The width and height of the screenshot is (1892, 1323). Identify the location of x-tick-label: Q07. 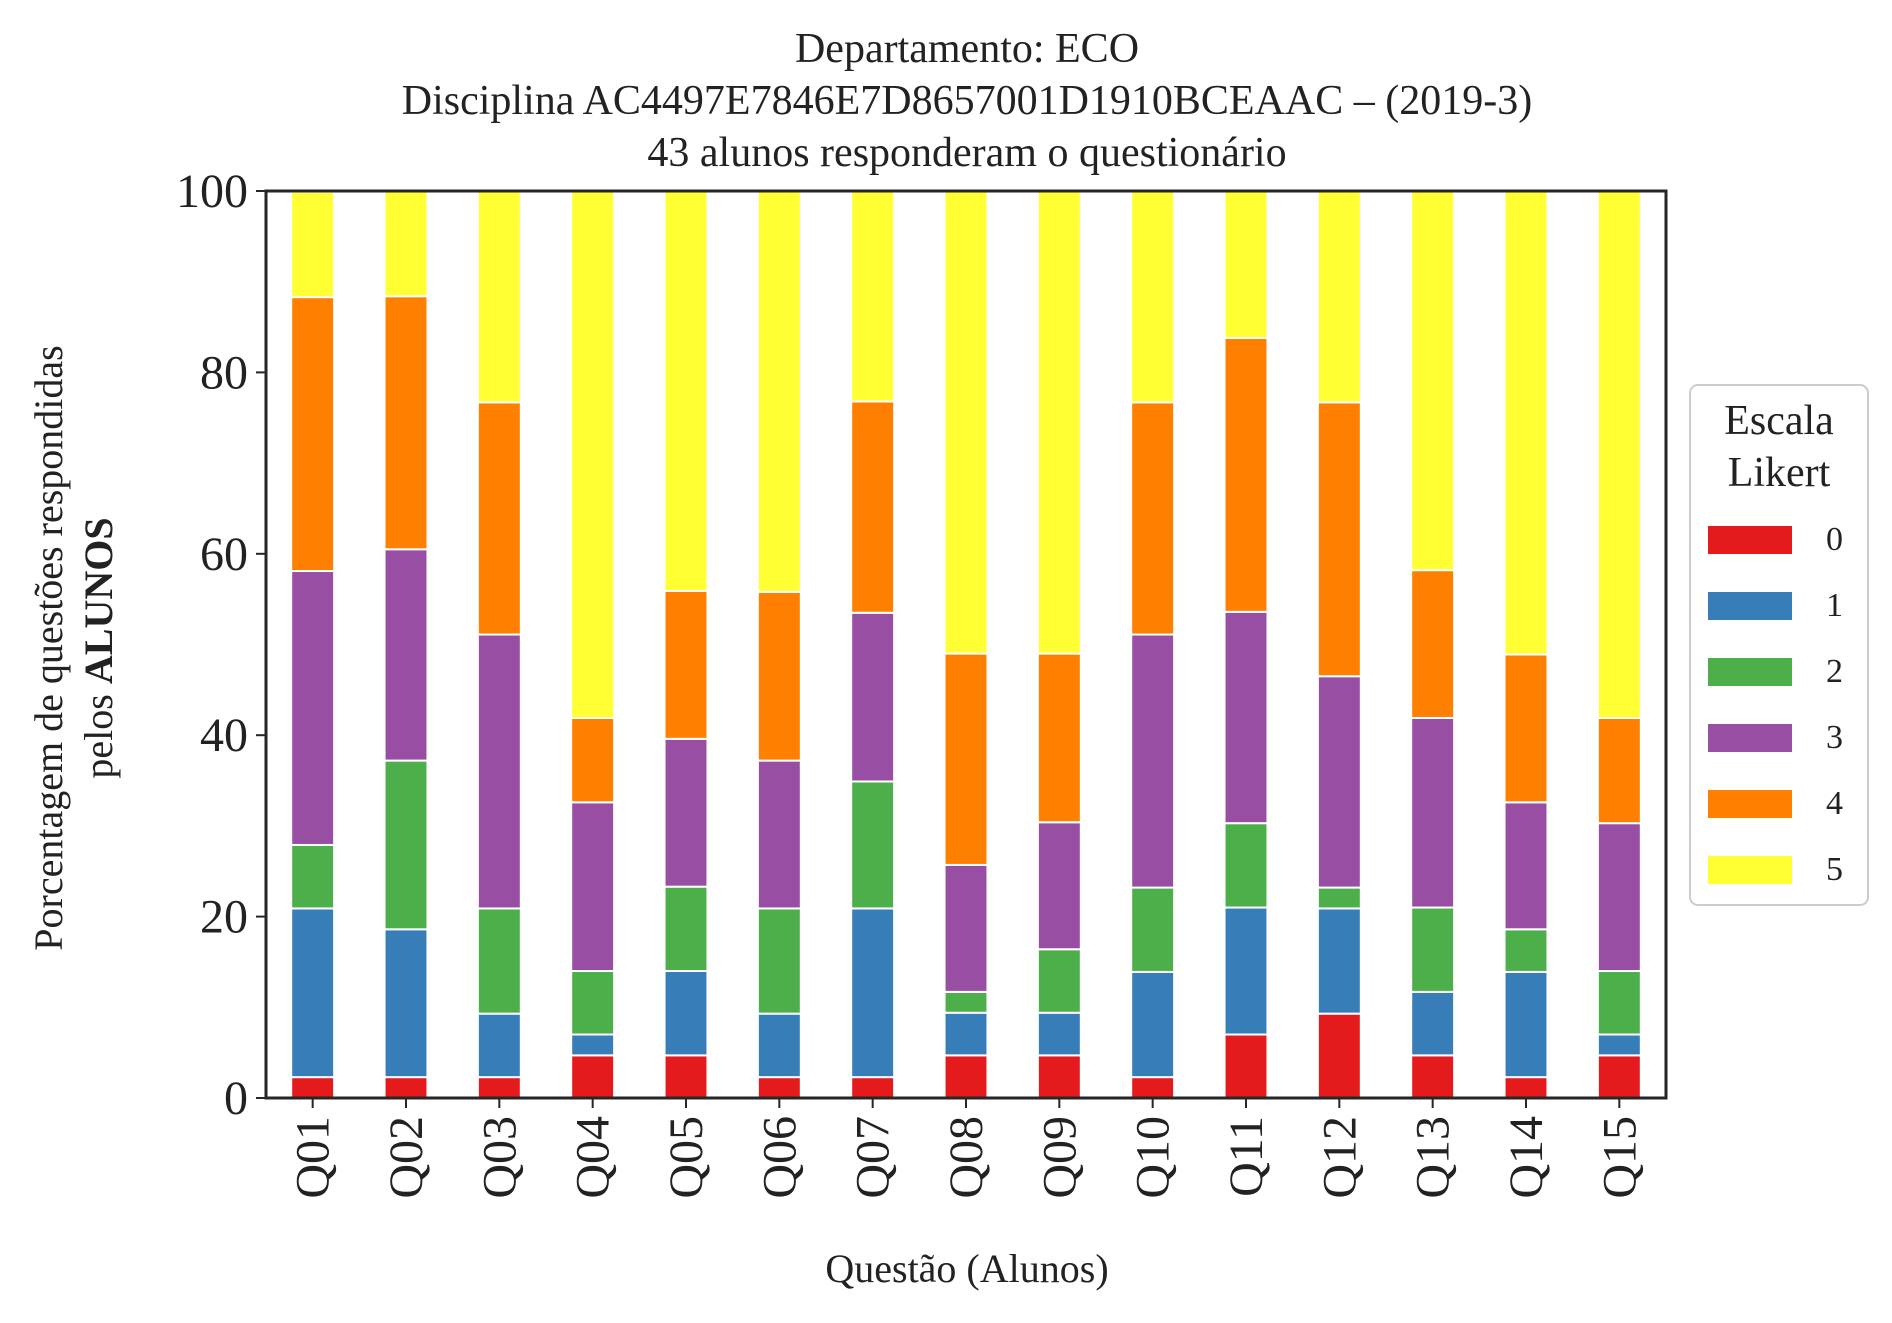
(873, 1157).